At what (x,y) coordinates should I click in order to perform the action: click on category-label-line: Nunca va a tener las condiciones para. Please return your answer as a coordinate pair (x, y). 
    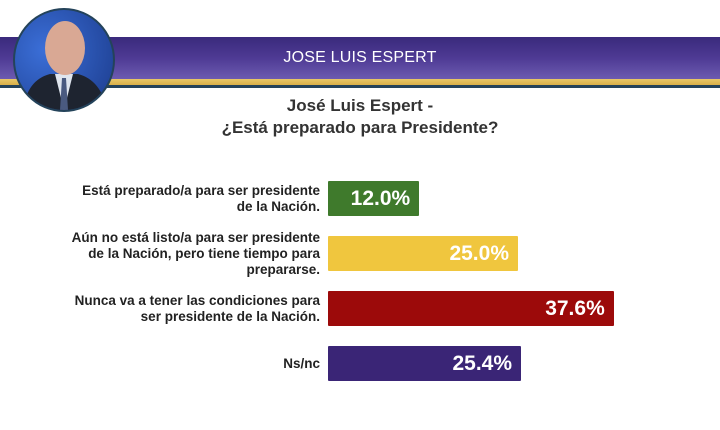
    Looking at the image, I should click on (197, 300).